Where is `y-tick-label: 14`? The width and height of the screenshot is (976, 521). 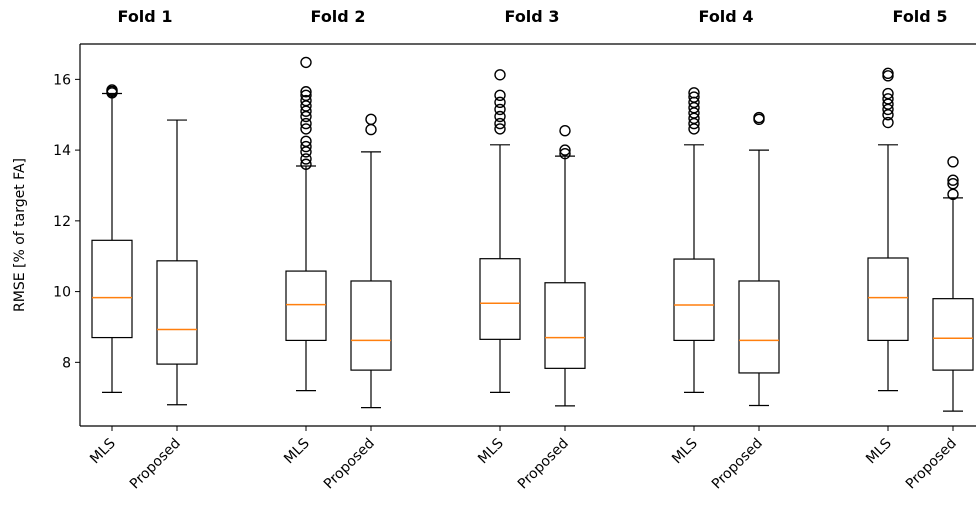
y-tick-label: 14 is located at coordinates (62, 151).